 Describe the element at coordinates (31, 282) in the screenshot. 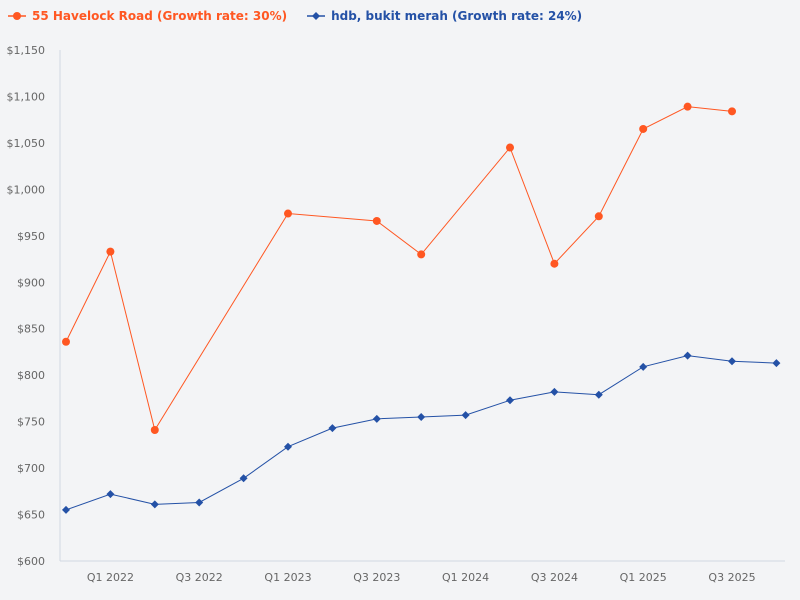

I see `y-tick-label: $900` at that location.